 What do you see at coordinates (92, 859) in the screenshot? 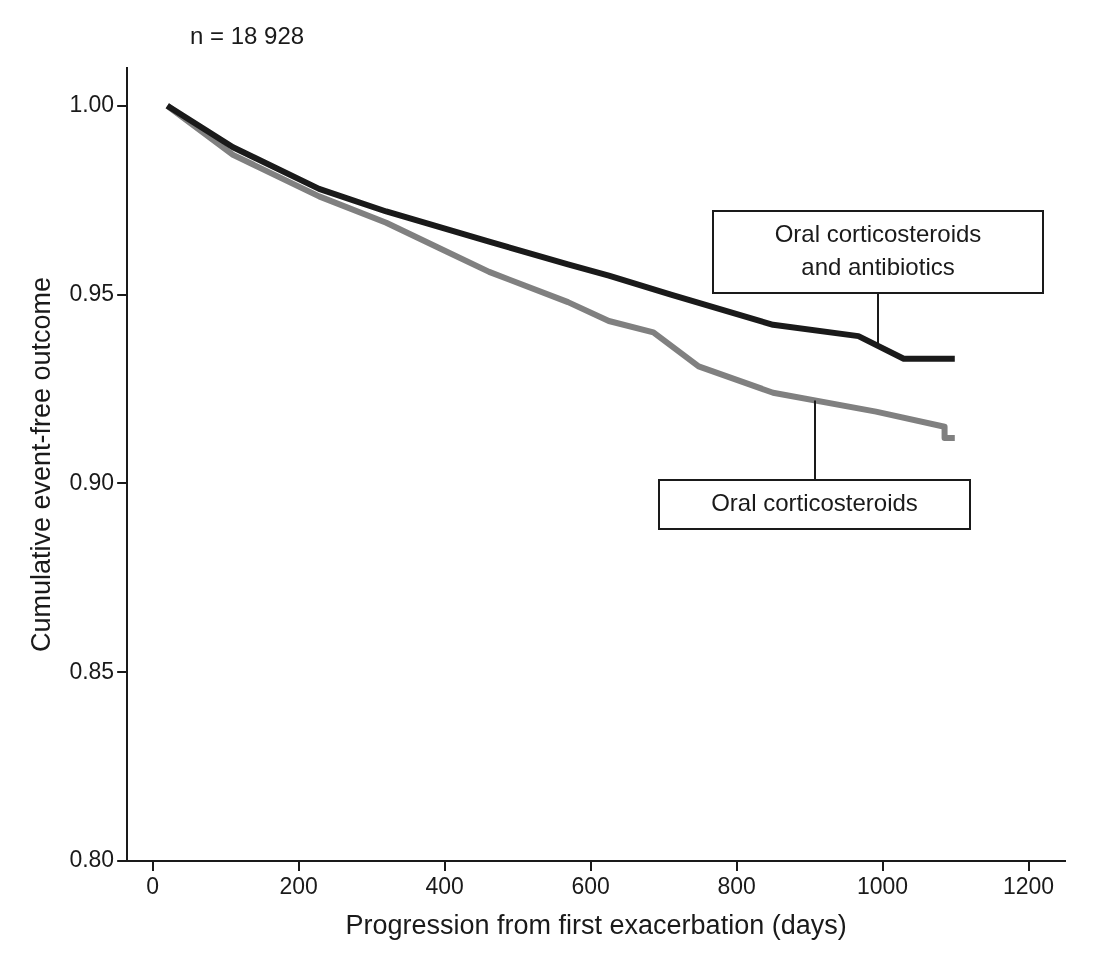
I see `y-tick-label: 0.80` at bounding box center [92, 859].